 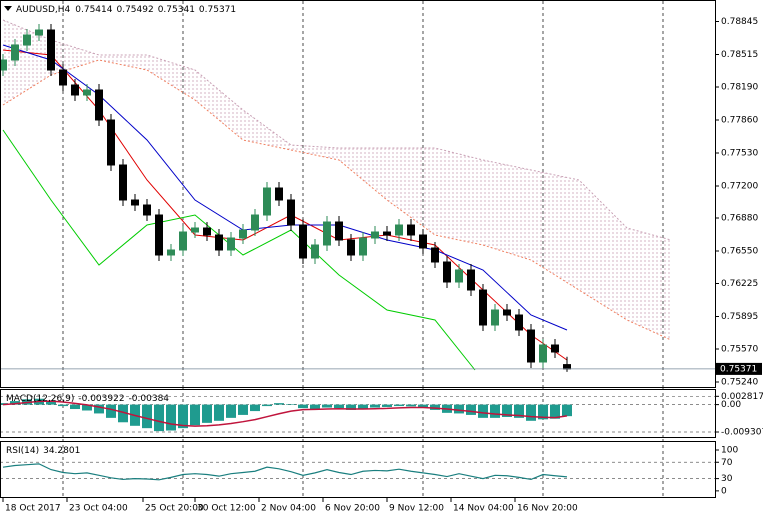 I want to click on signal-line, so click(x=285, y=413).